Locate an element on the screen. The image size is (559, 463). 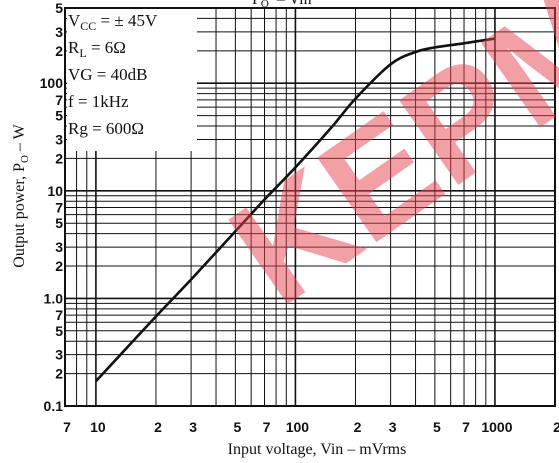
y-tick-label: 100 is located at coordinates (52, 83).